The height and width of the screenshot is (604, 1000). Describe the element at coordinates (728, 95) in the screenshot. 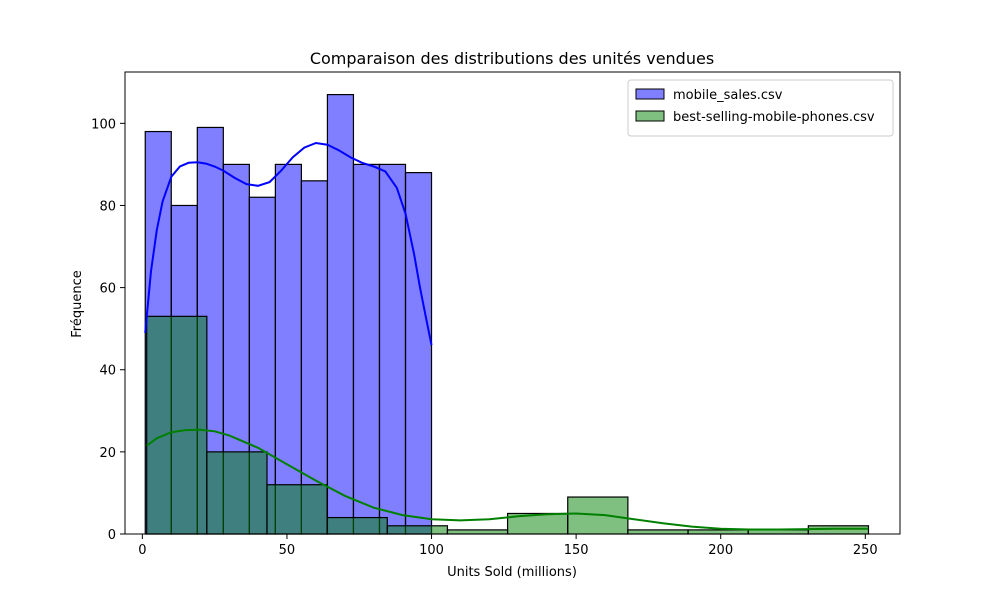

I see `legend-label-0: mobile_sales.csv` at that location.